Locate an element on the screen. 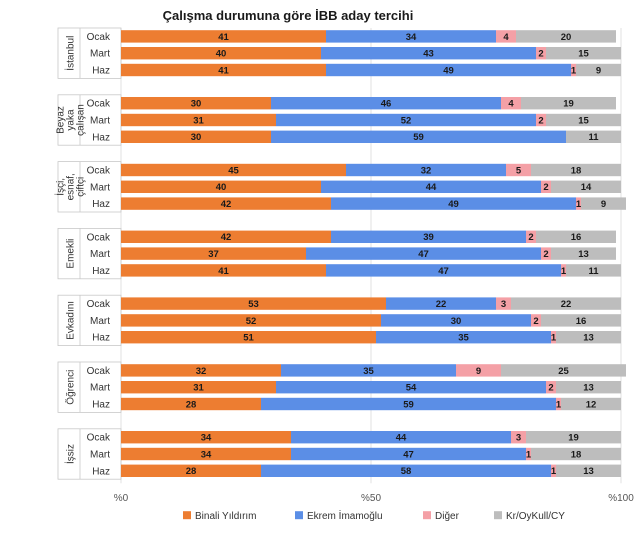  group-label-line: çalışan is located at coordinates (81, 120).